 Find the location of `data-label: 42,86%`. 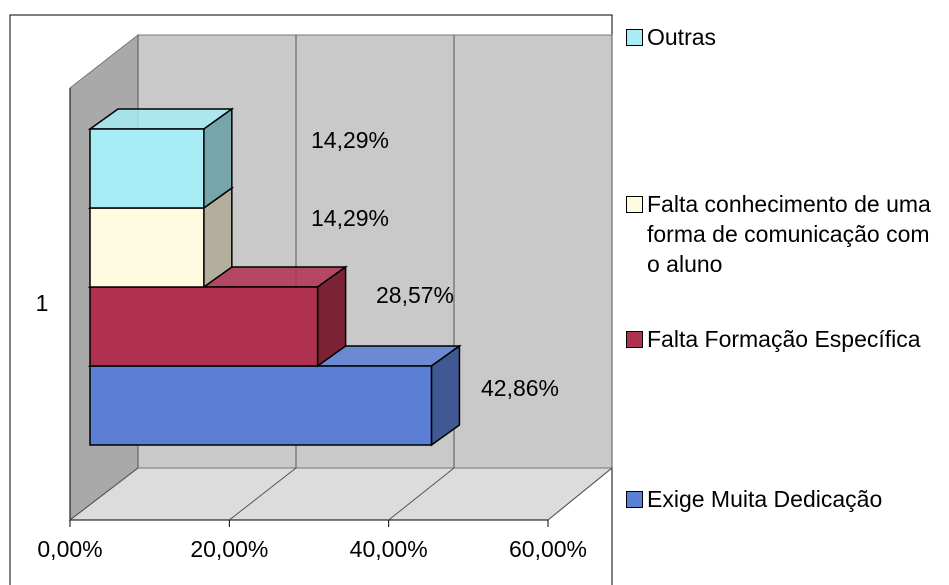

data-label: 42,86% is located at coordinates (520, 388).